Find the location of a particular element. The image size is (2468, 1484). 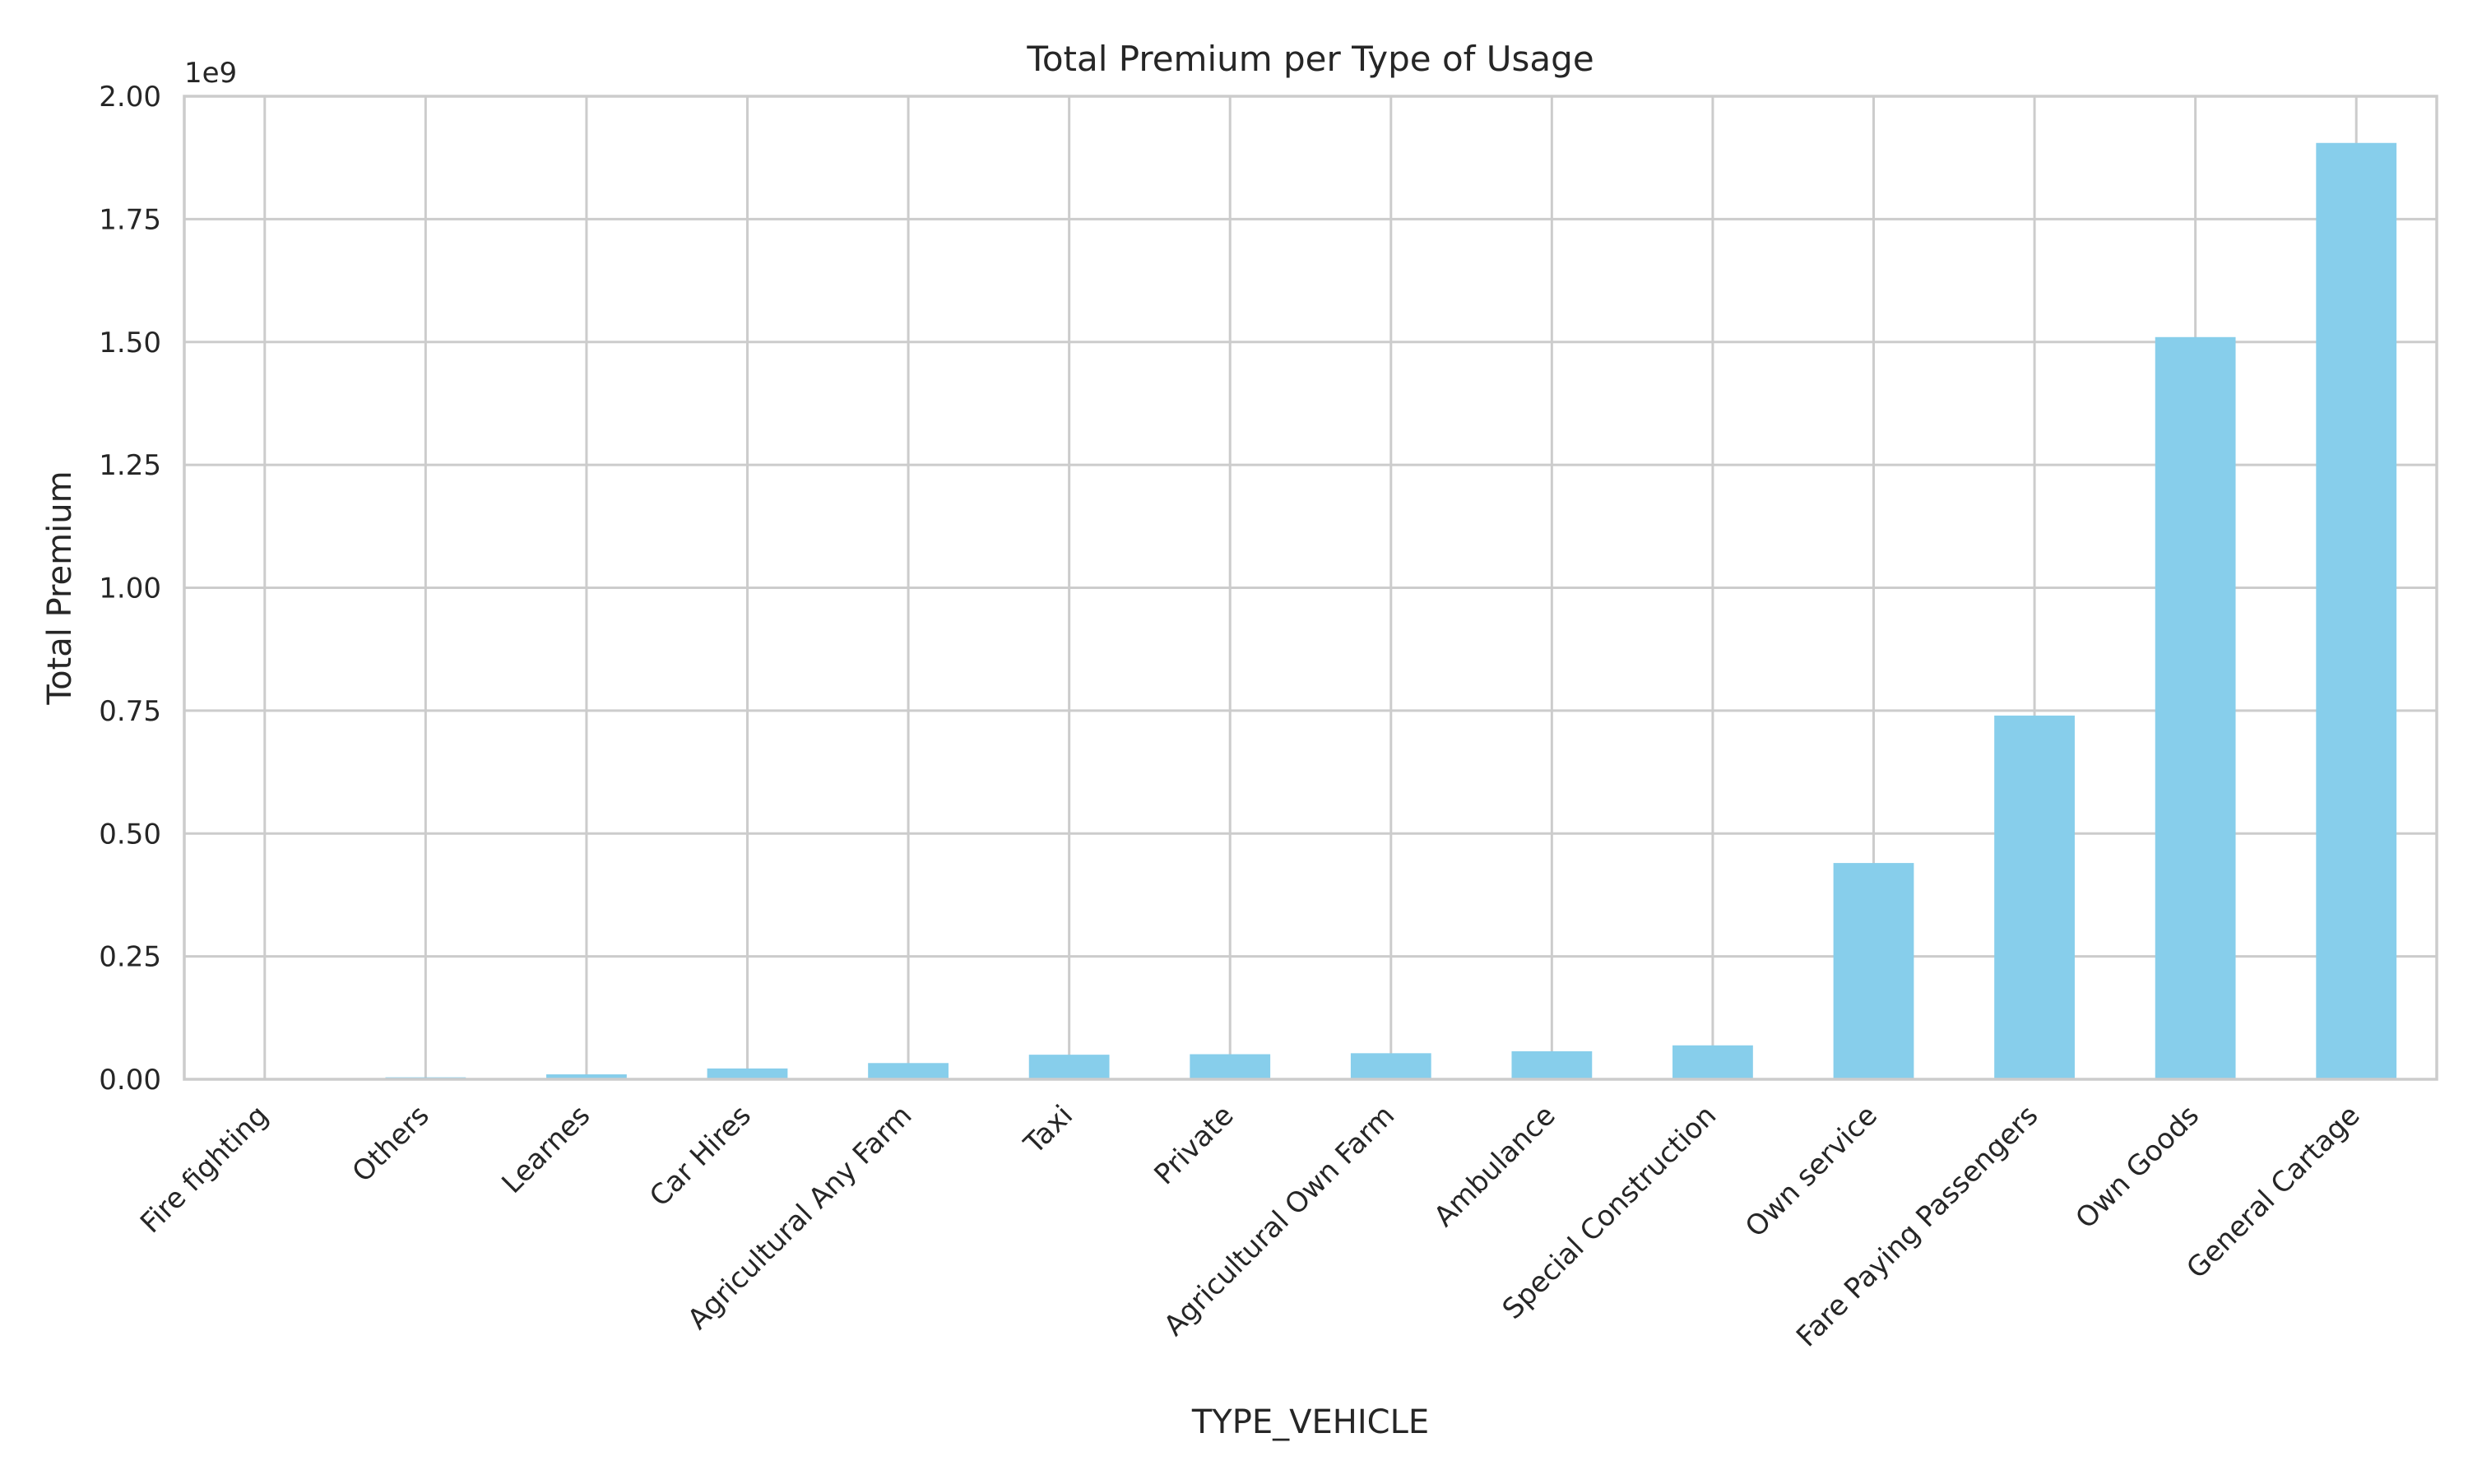

y-tick-label: 2.00 is located at coordinates (130, 97).